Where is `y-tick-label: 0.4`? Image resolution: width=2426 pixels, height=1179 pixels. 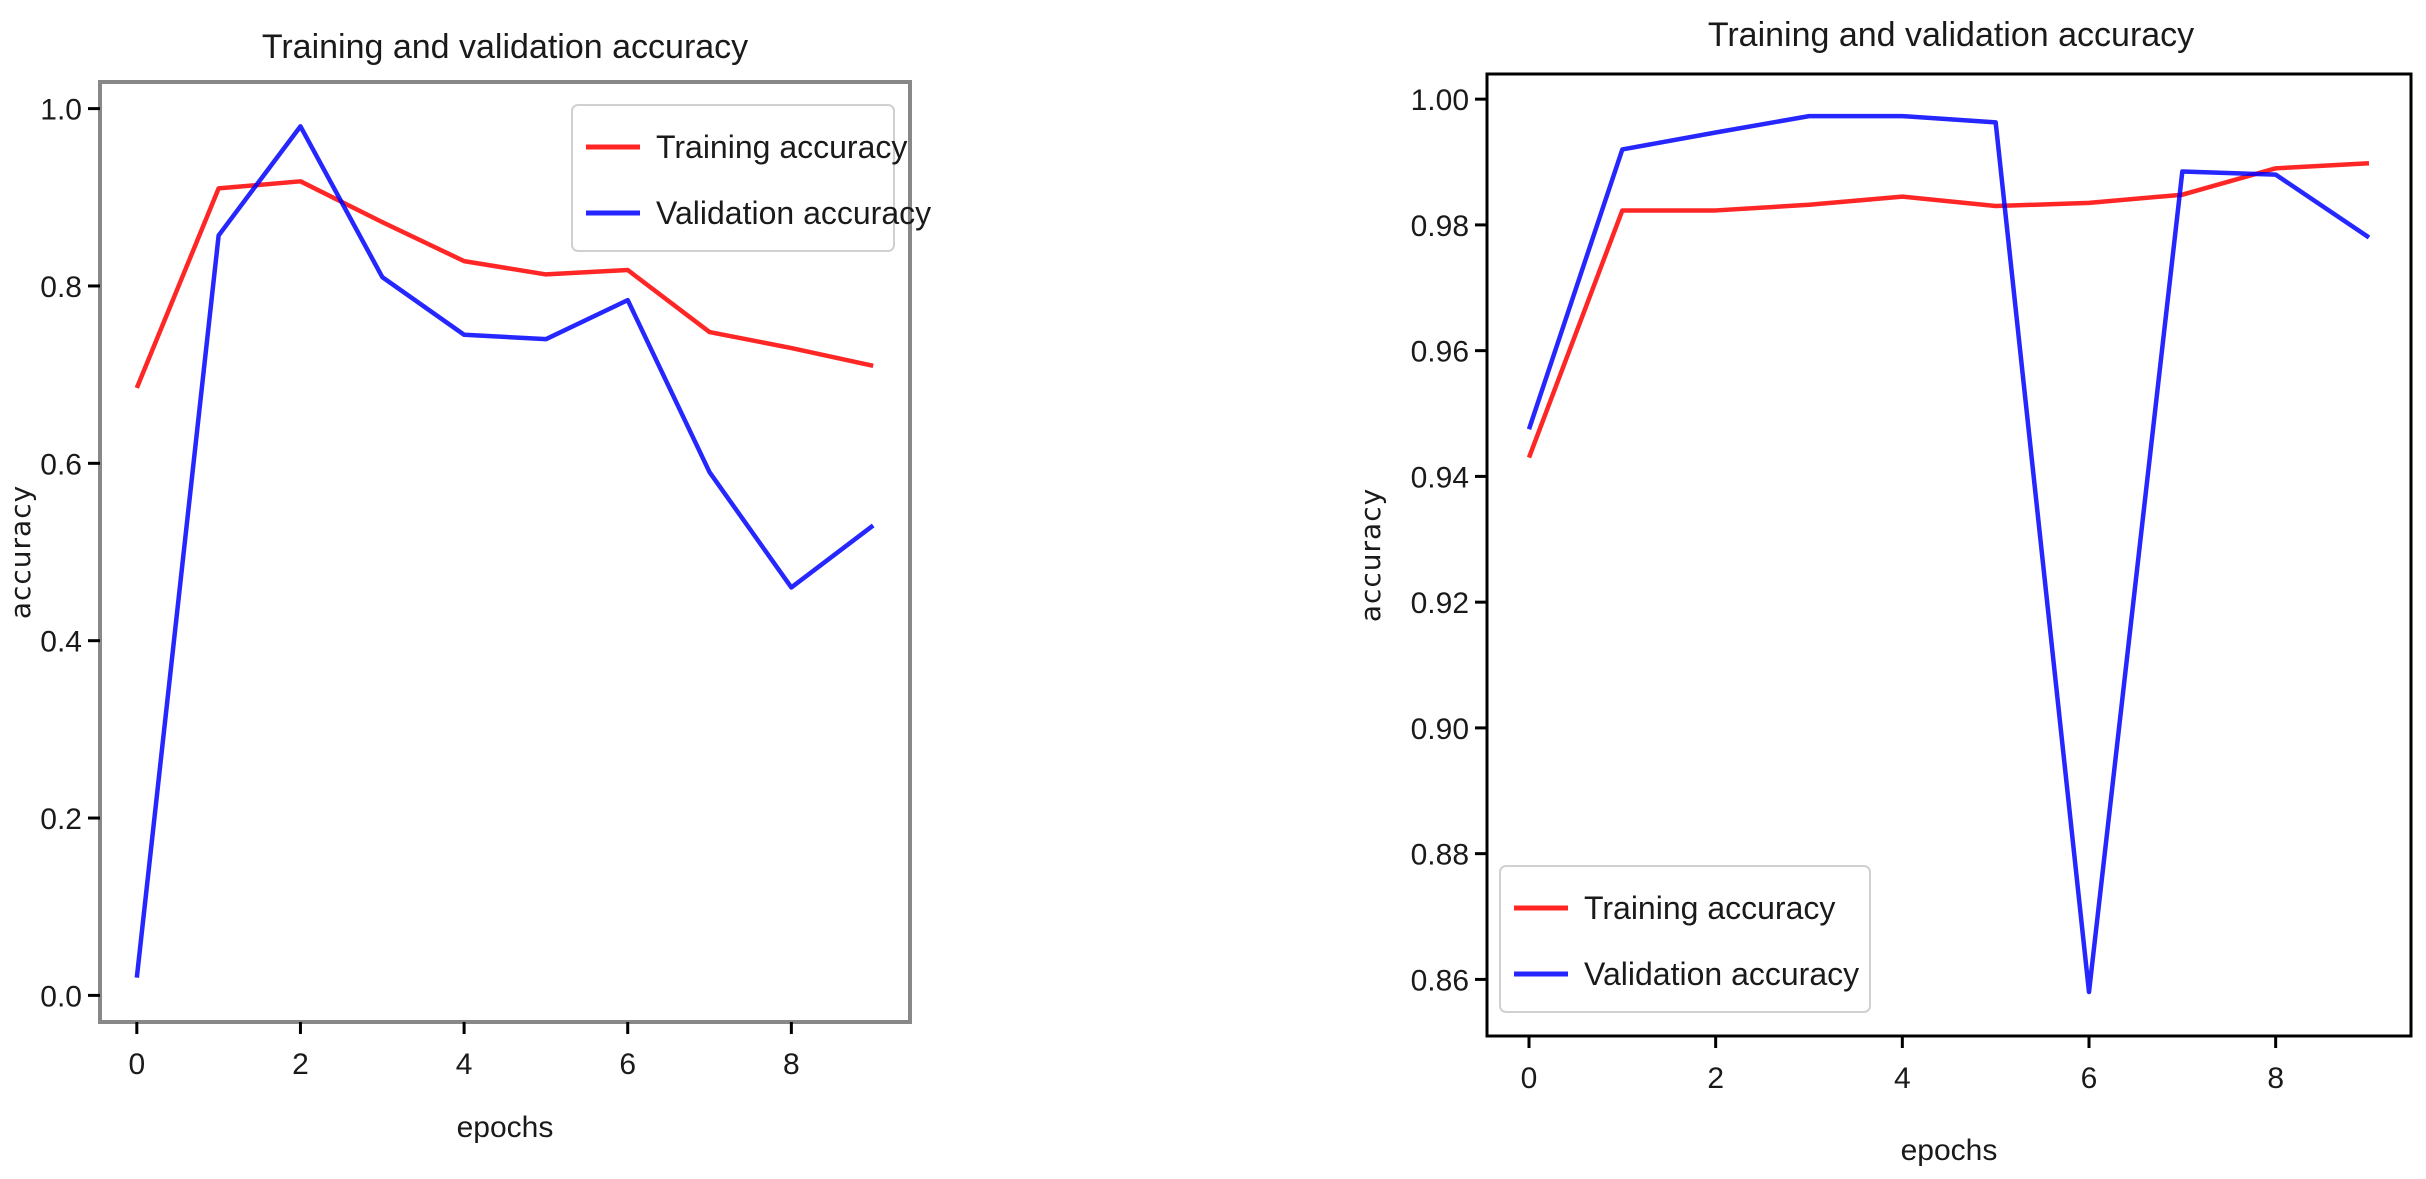 y-tick-label: 0.4 is located at coordinates (61, 642).